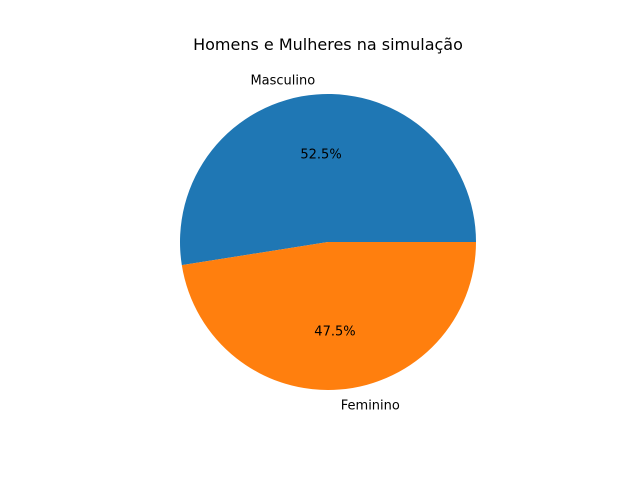 The height and width of the screenshot is (480, 640). What do you see at coordinates (282, 81) in the screenshot?
I see `slice-label-masculino: Masculino` at bounding box center [282, 81].